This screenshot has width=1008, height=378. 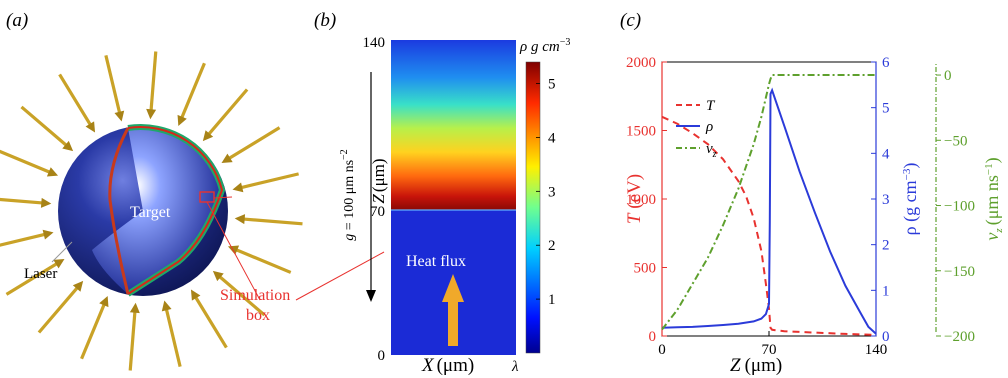 I want to click on left-tick-label: 0, so click(x=653, y=337).